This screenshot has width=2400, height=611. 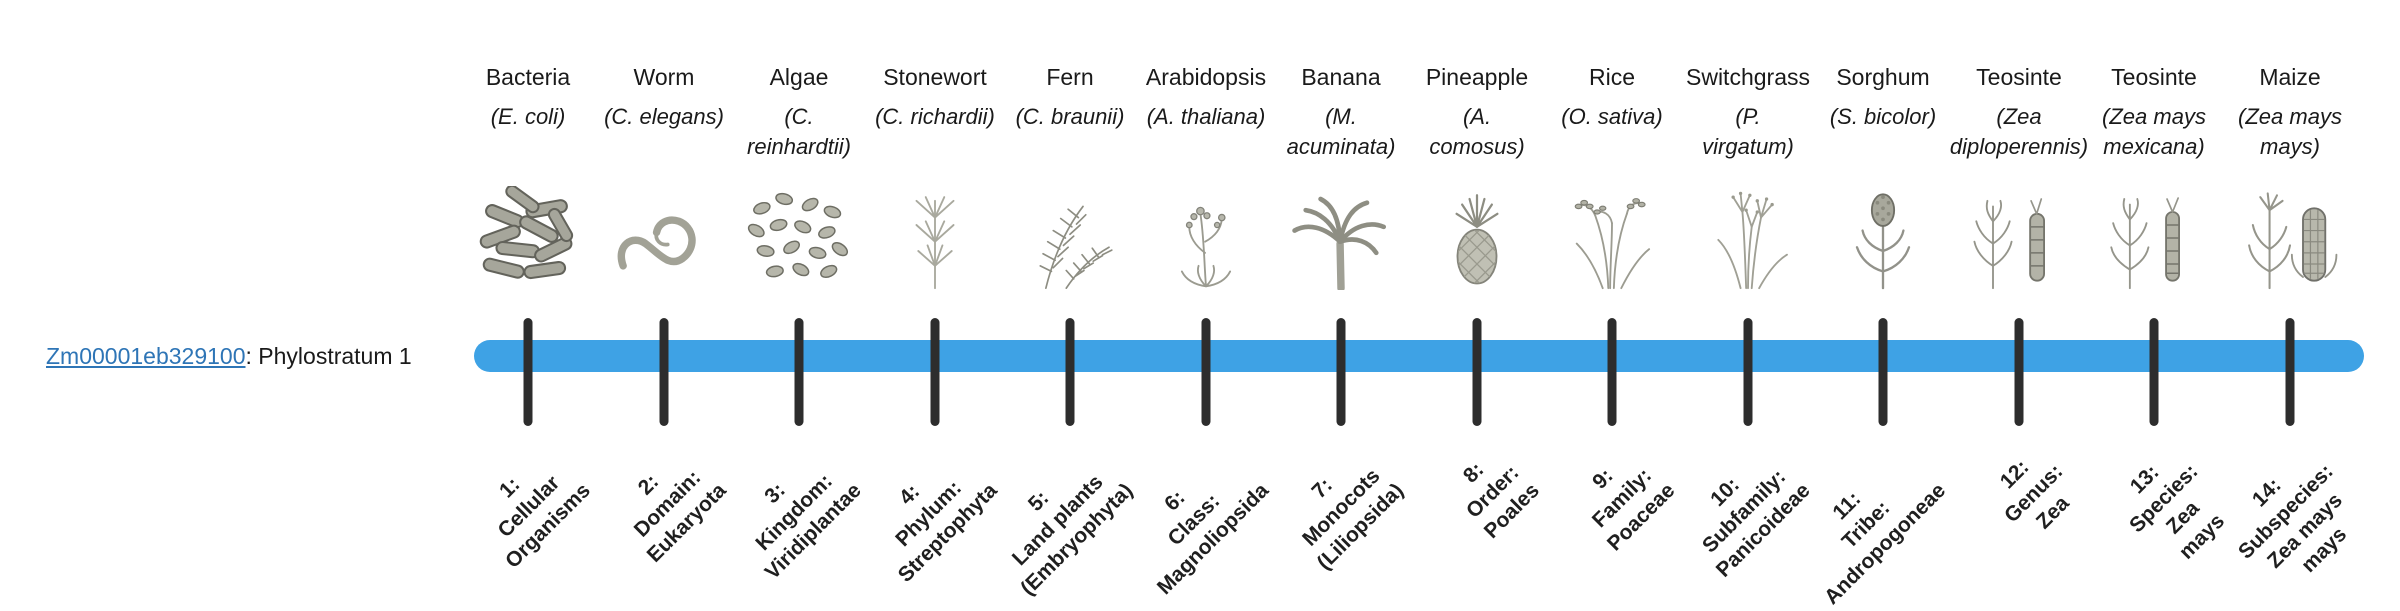 I want to click on organism-column-bacteria: Bacteria (E. coli) 1: Cellular Organisms, so click(x=528, y=290).